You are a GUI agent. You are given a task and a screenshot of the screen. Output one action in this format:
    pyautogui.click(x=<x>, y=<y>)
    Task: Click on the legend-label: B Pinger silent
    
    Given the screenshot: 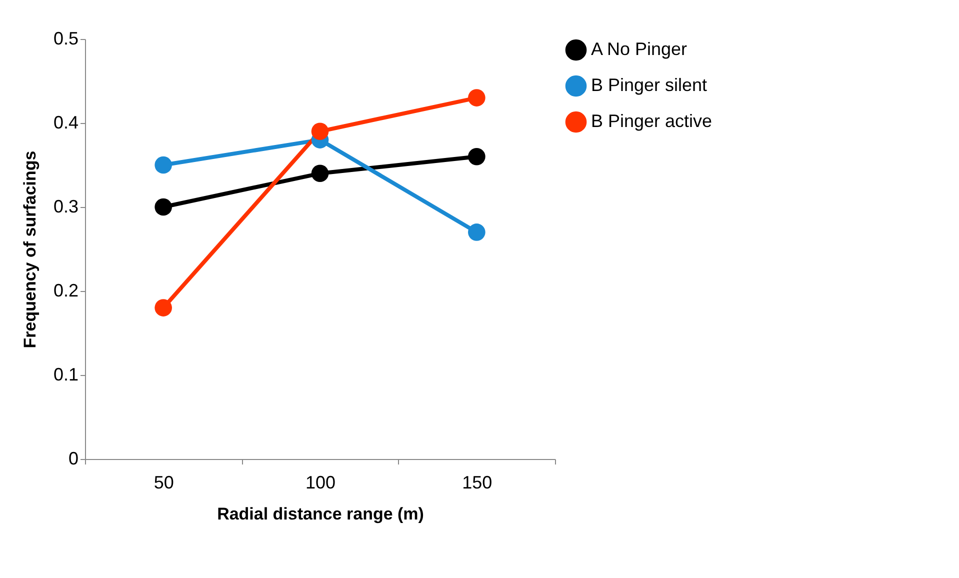 What is the action you would take?
    pyautogui.click(x=649, y=85)
    